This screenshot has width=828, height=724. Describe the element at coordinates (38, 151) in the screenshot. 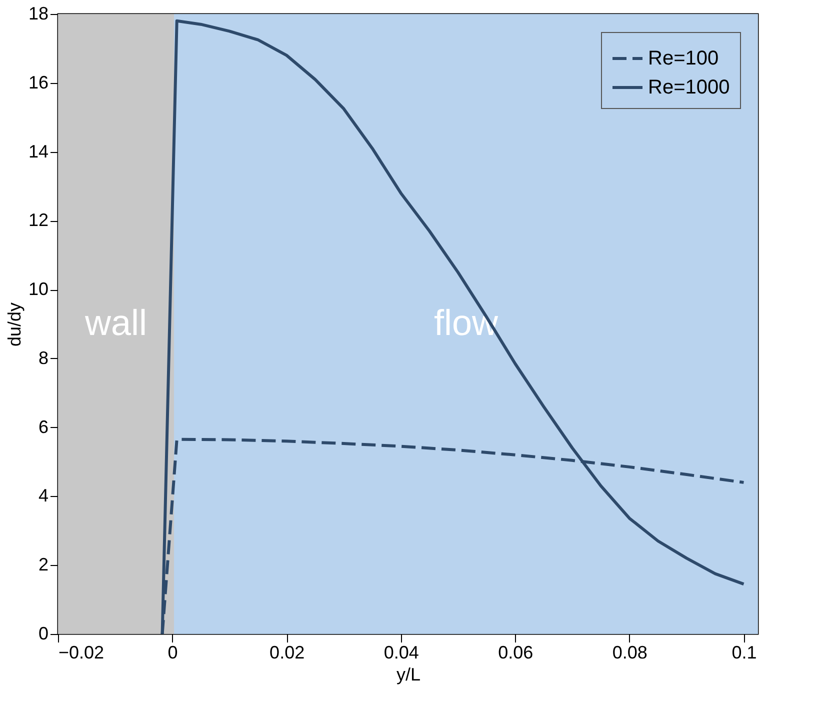

I see `y-tick-label: 14` at that location.